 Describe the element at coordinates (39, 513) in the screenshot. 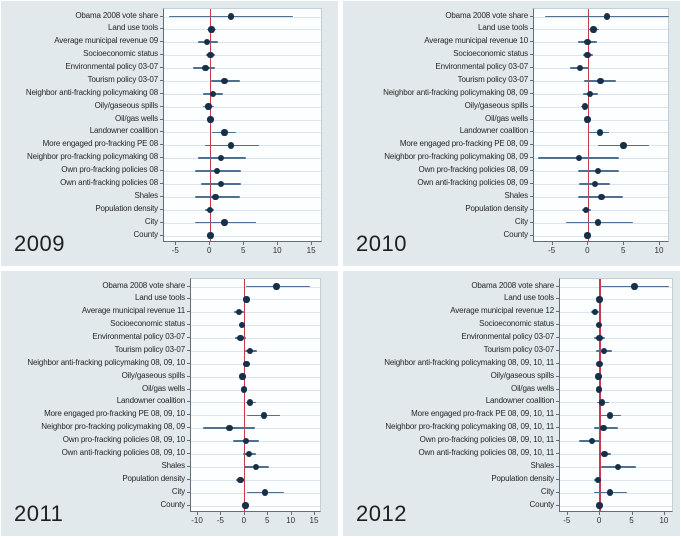

I see `year-label: 2011` at that location.